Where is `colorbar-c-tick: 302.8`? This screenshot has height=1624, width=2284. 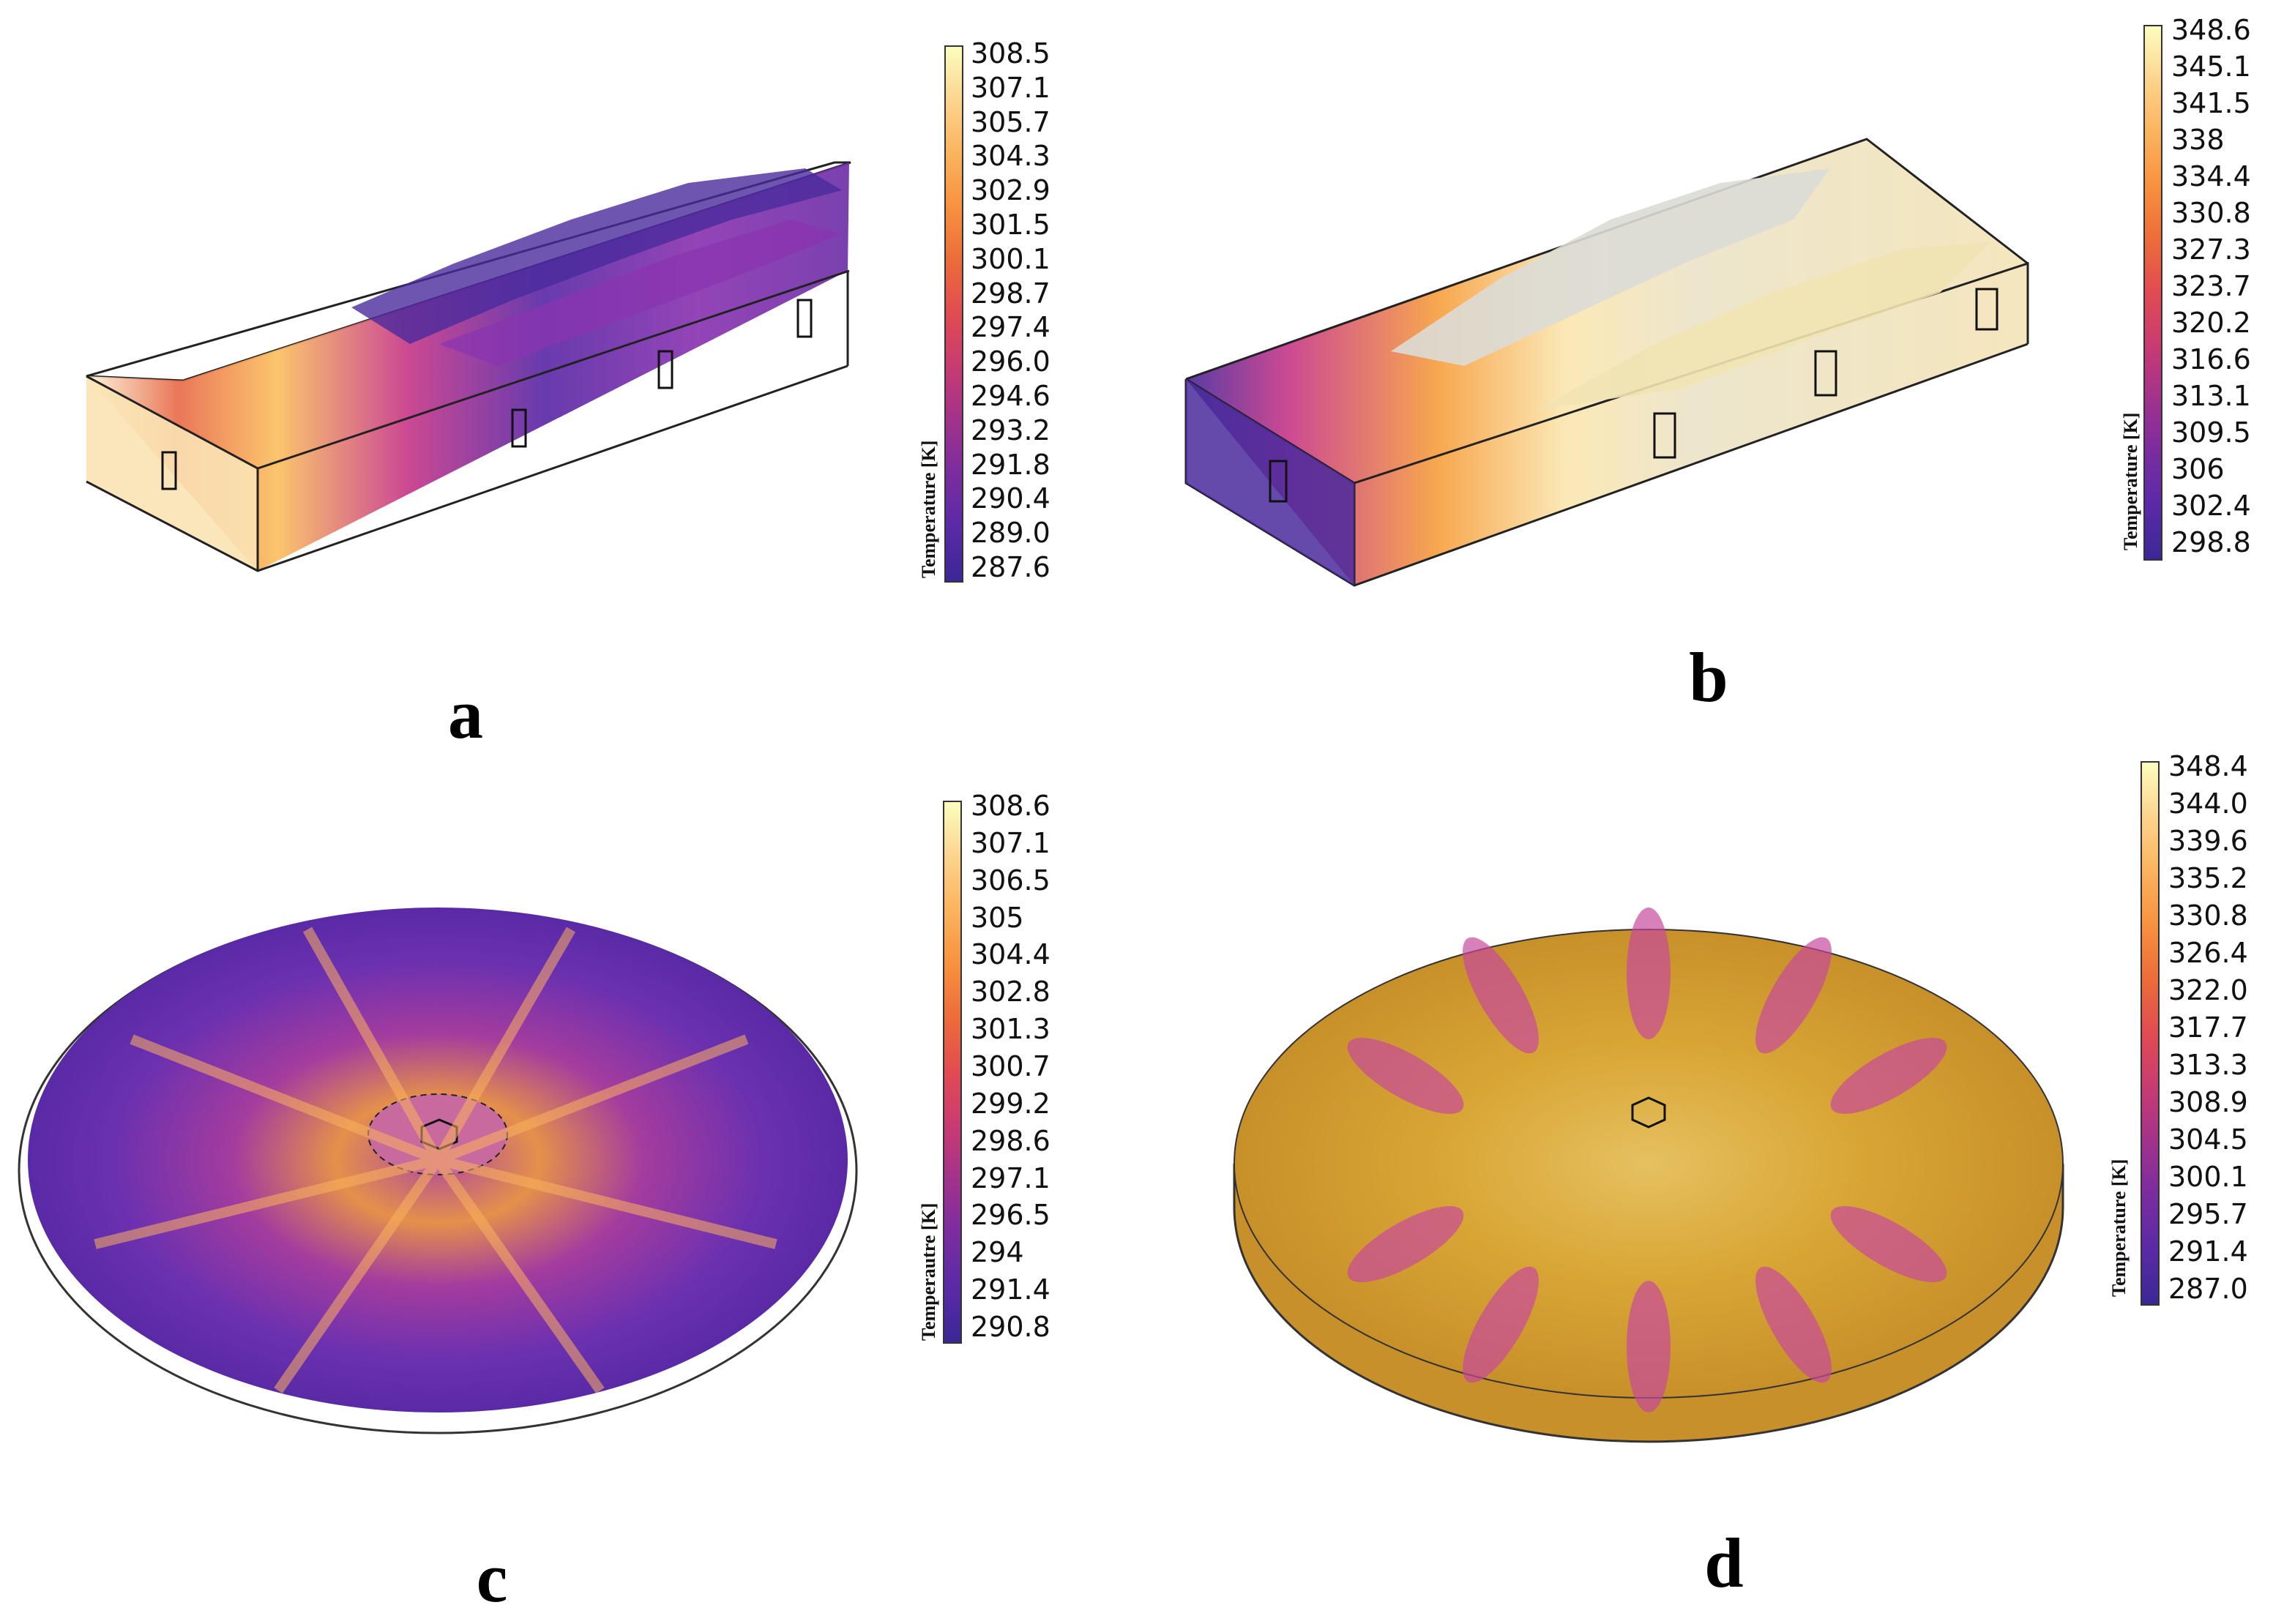
colorbar-c-tick: 302.8 is located at coordinates (1010, 992).